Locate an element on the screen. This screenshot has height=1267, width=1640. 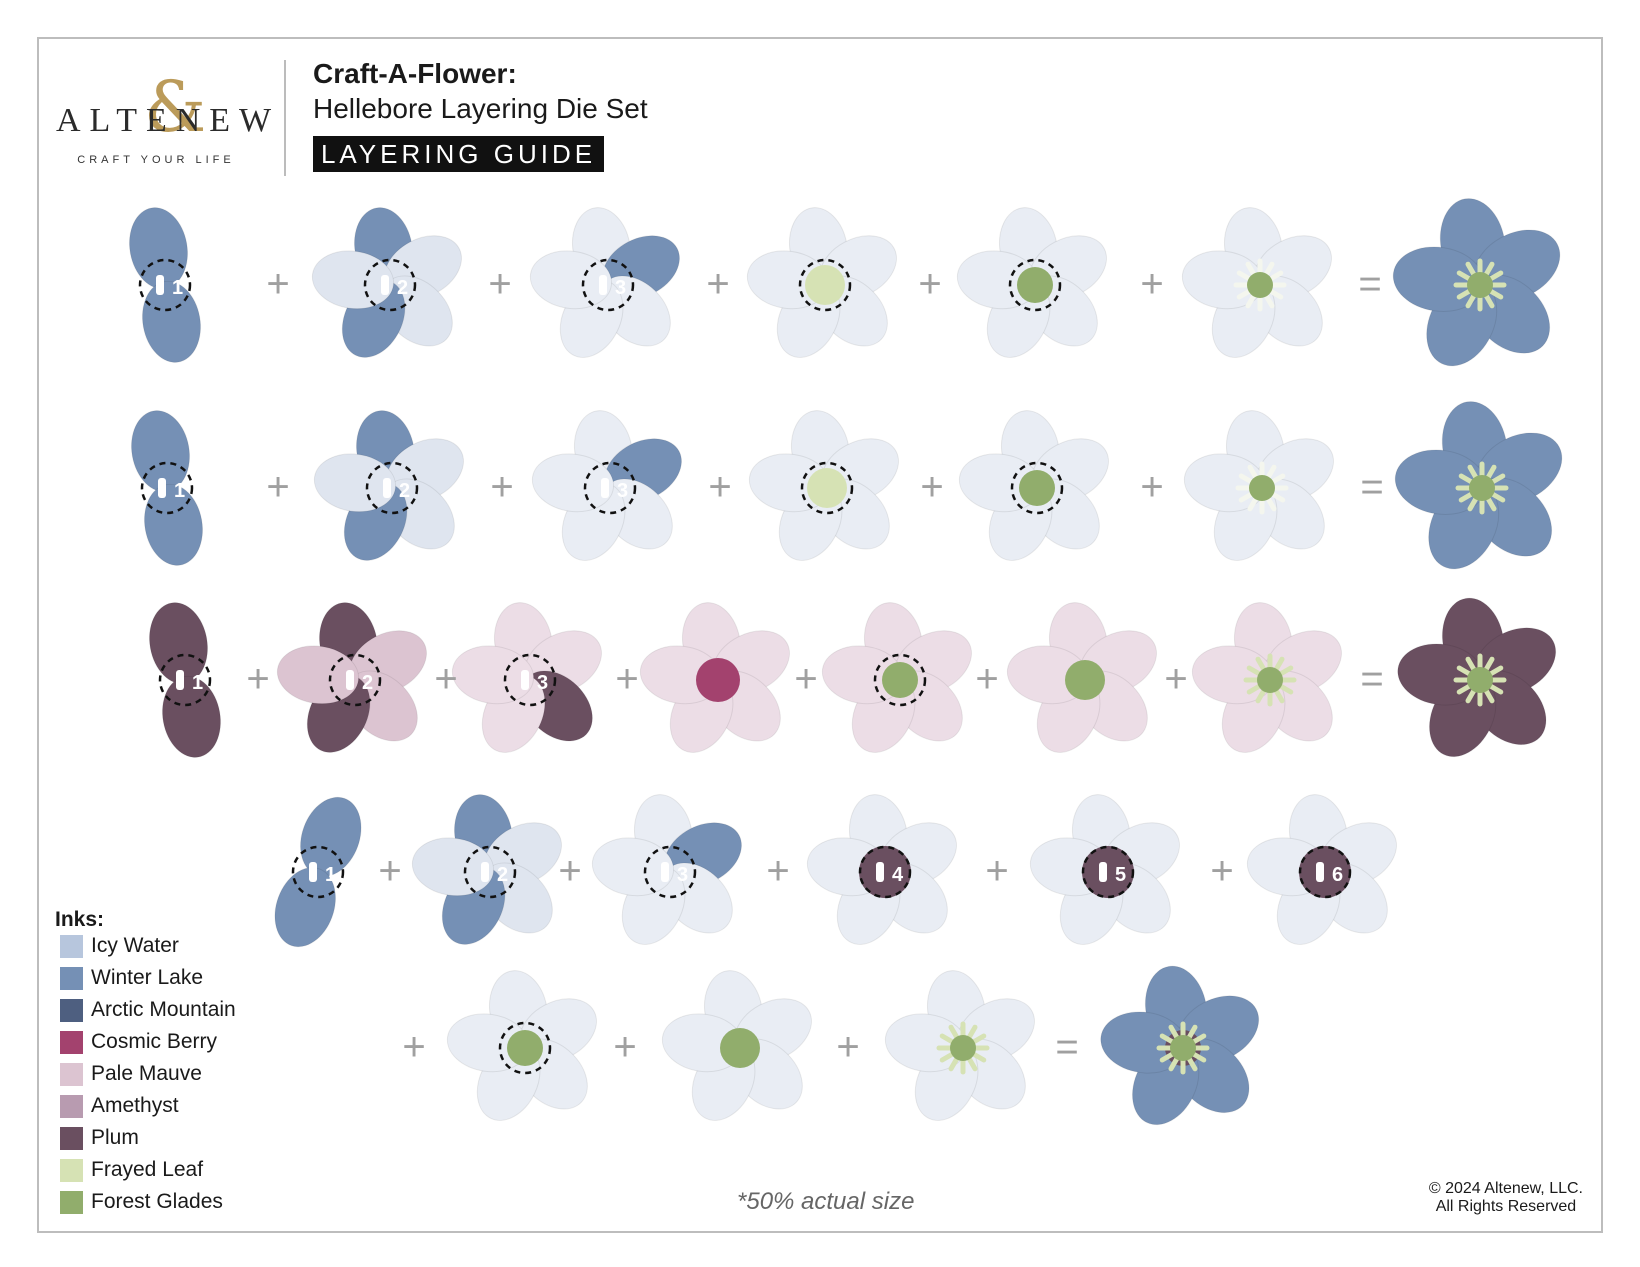
ink-item: Plum is located at coordinates (99, 1138).